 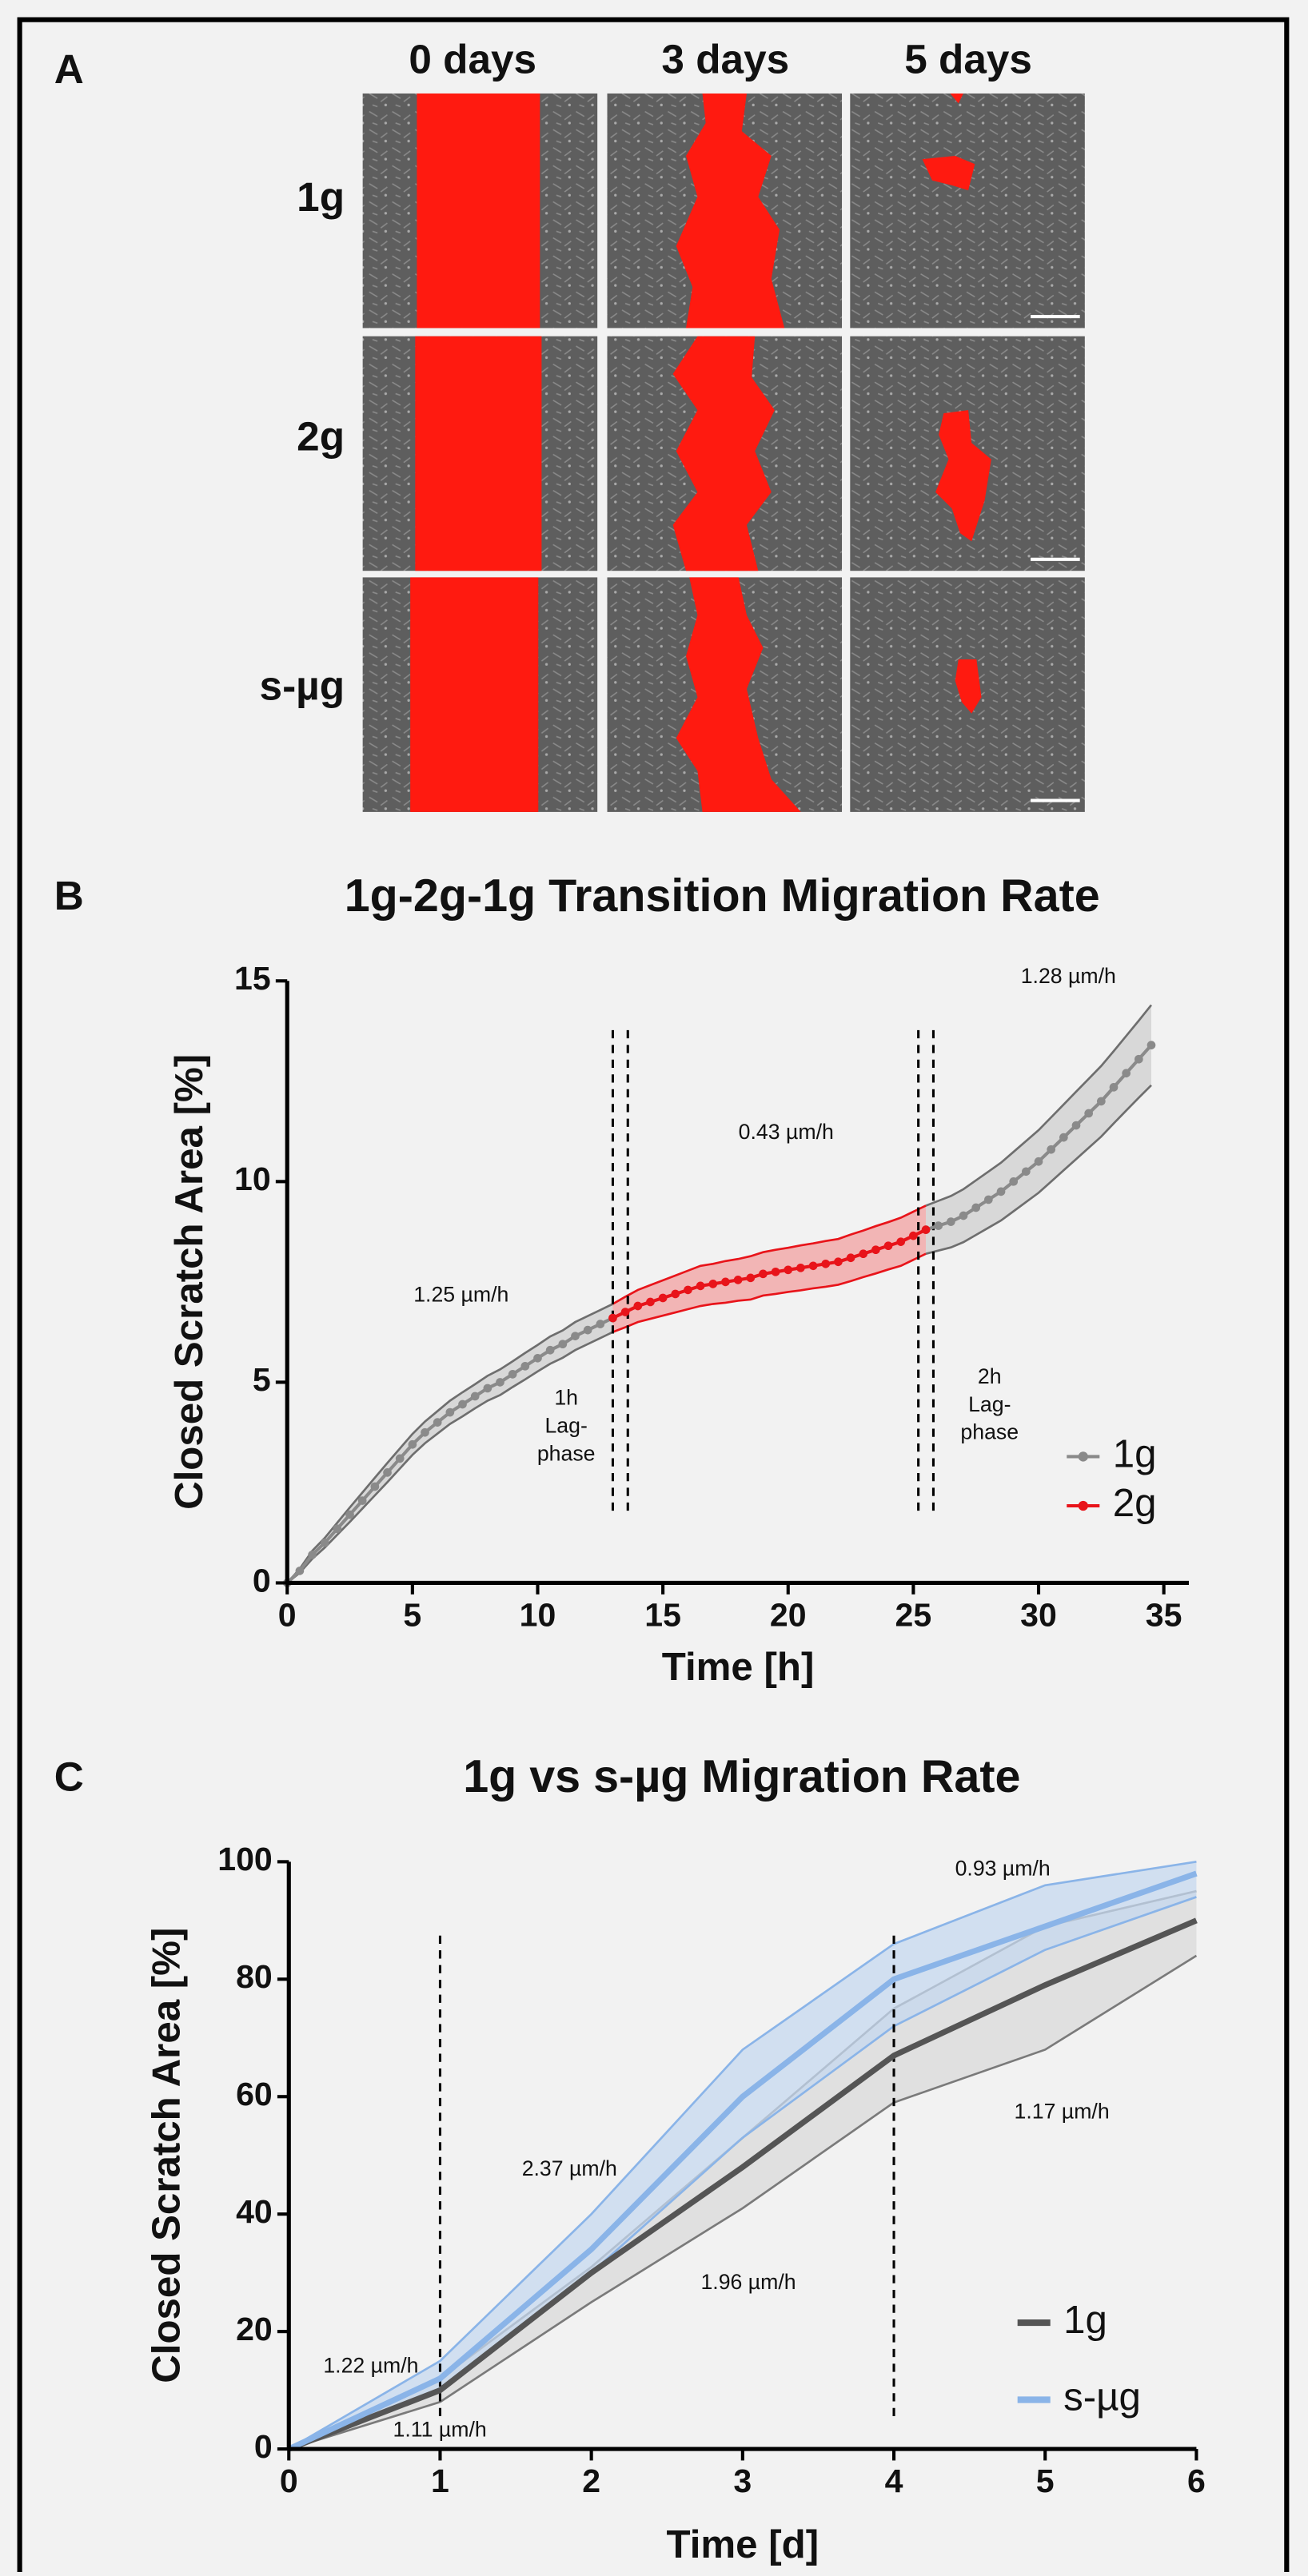 I want to click on y-tick-label: 100, so click(x=244, y=1859).